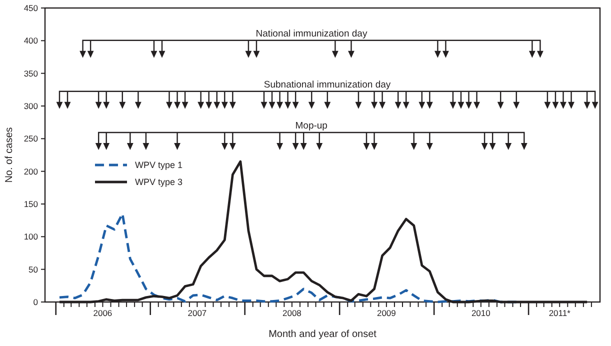 This screenshot has width=611, height=346. I want to click on y-tick-label: 450, so click(31, 7).